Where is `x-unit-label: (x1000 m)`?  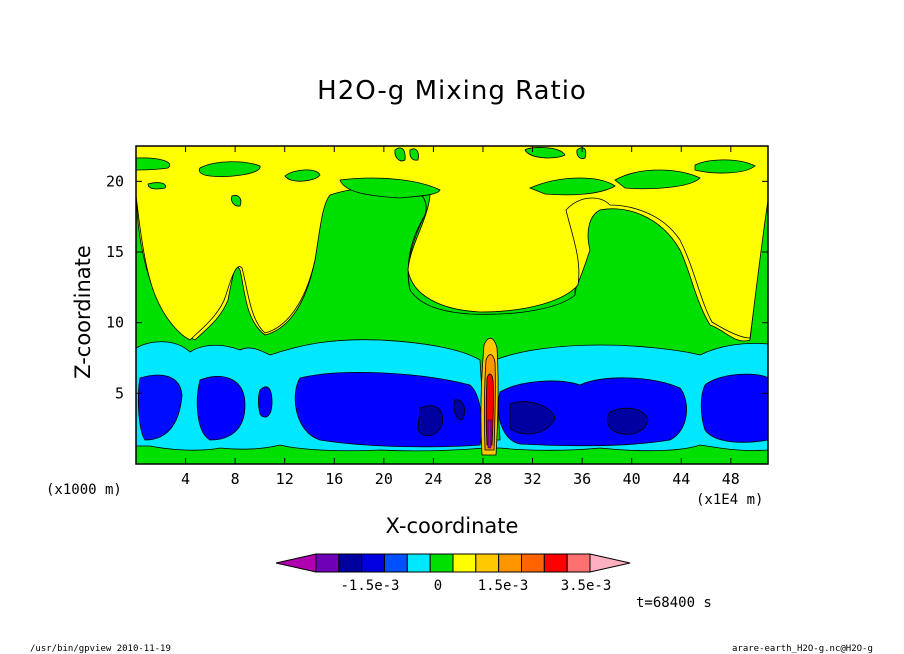
x-unit-label: (x1000 m) is located at coordinates (84, 490).